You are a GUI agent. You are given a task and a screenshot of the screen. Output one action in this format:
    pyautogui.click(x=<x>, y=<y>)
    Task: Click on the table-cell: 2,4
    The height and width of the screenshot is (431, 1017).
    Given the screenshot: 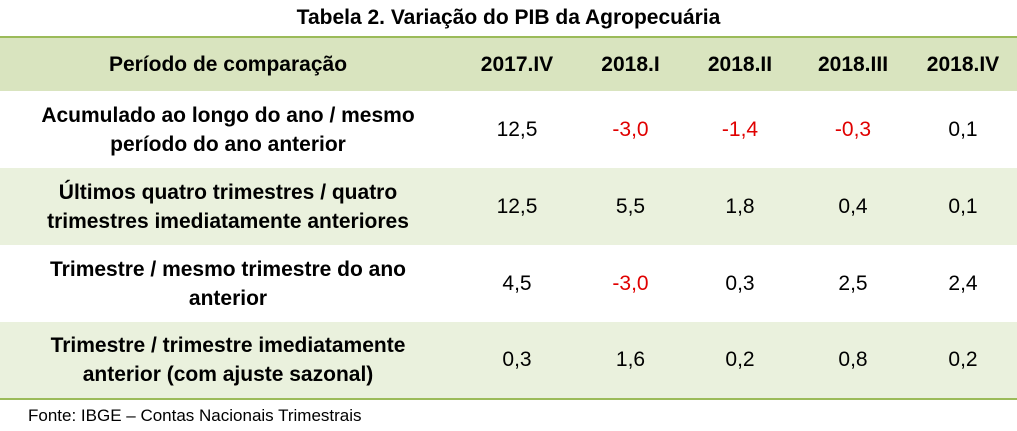 What is the action you would take?
    pyautogui.click(x=963, y=283)
    